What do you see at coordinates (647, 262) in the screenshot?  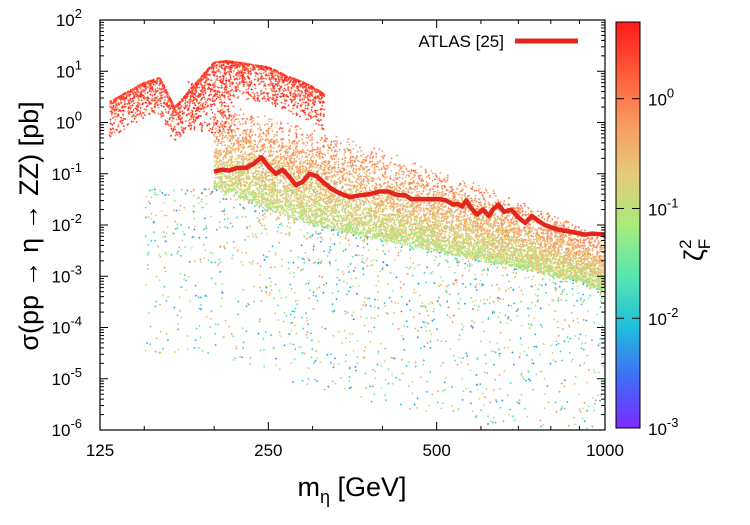 I see `colorbar-ticks: 10-3 10-2 10-1 100` at bounding box center [647, 262].